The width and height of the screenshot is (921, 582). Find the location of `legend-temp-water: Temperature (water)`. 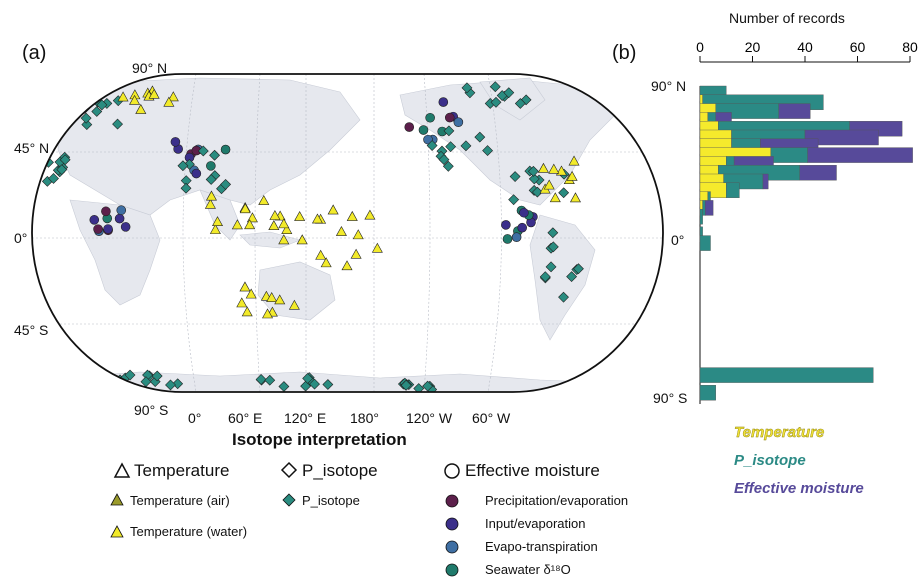

legend-temp-water: Temperature (water) is located at coordinates (189, 531).